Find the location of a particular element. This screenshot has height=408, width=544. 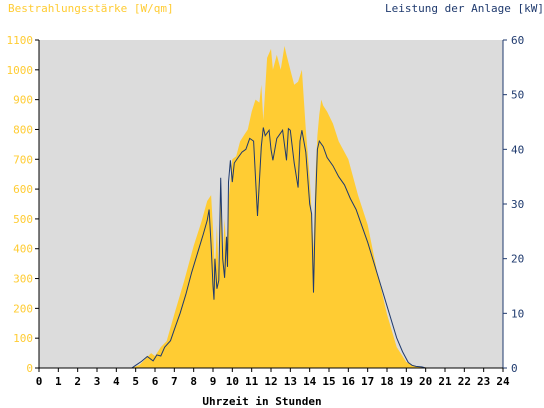

x-tick-label: 14 is located at coordinates (310, 381).